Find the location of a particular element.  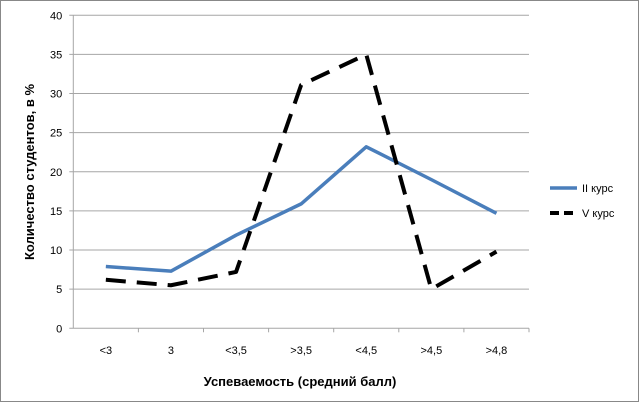

y-tick-label: 0 is located at coordinates (59, 329).